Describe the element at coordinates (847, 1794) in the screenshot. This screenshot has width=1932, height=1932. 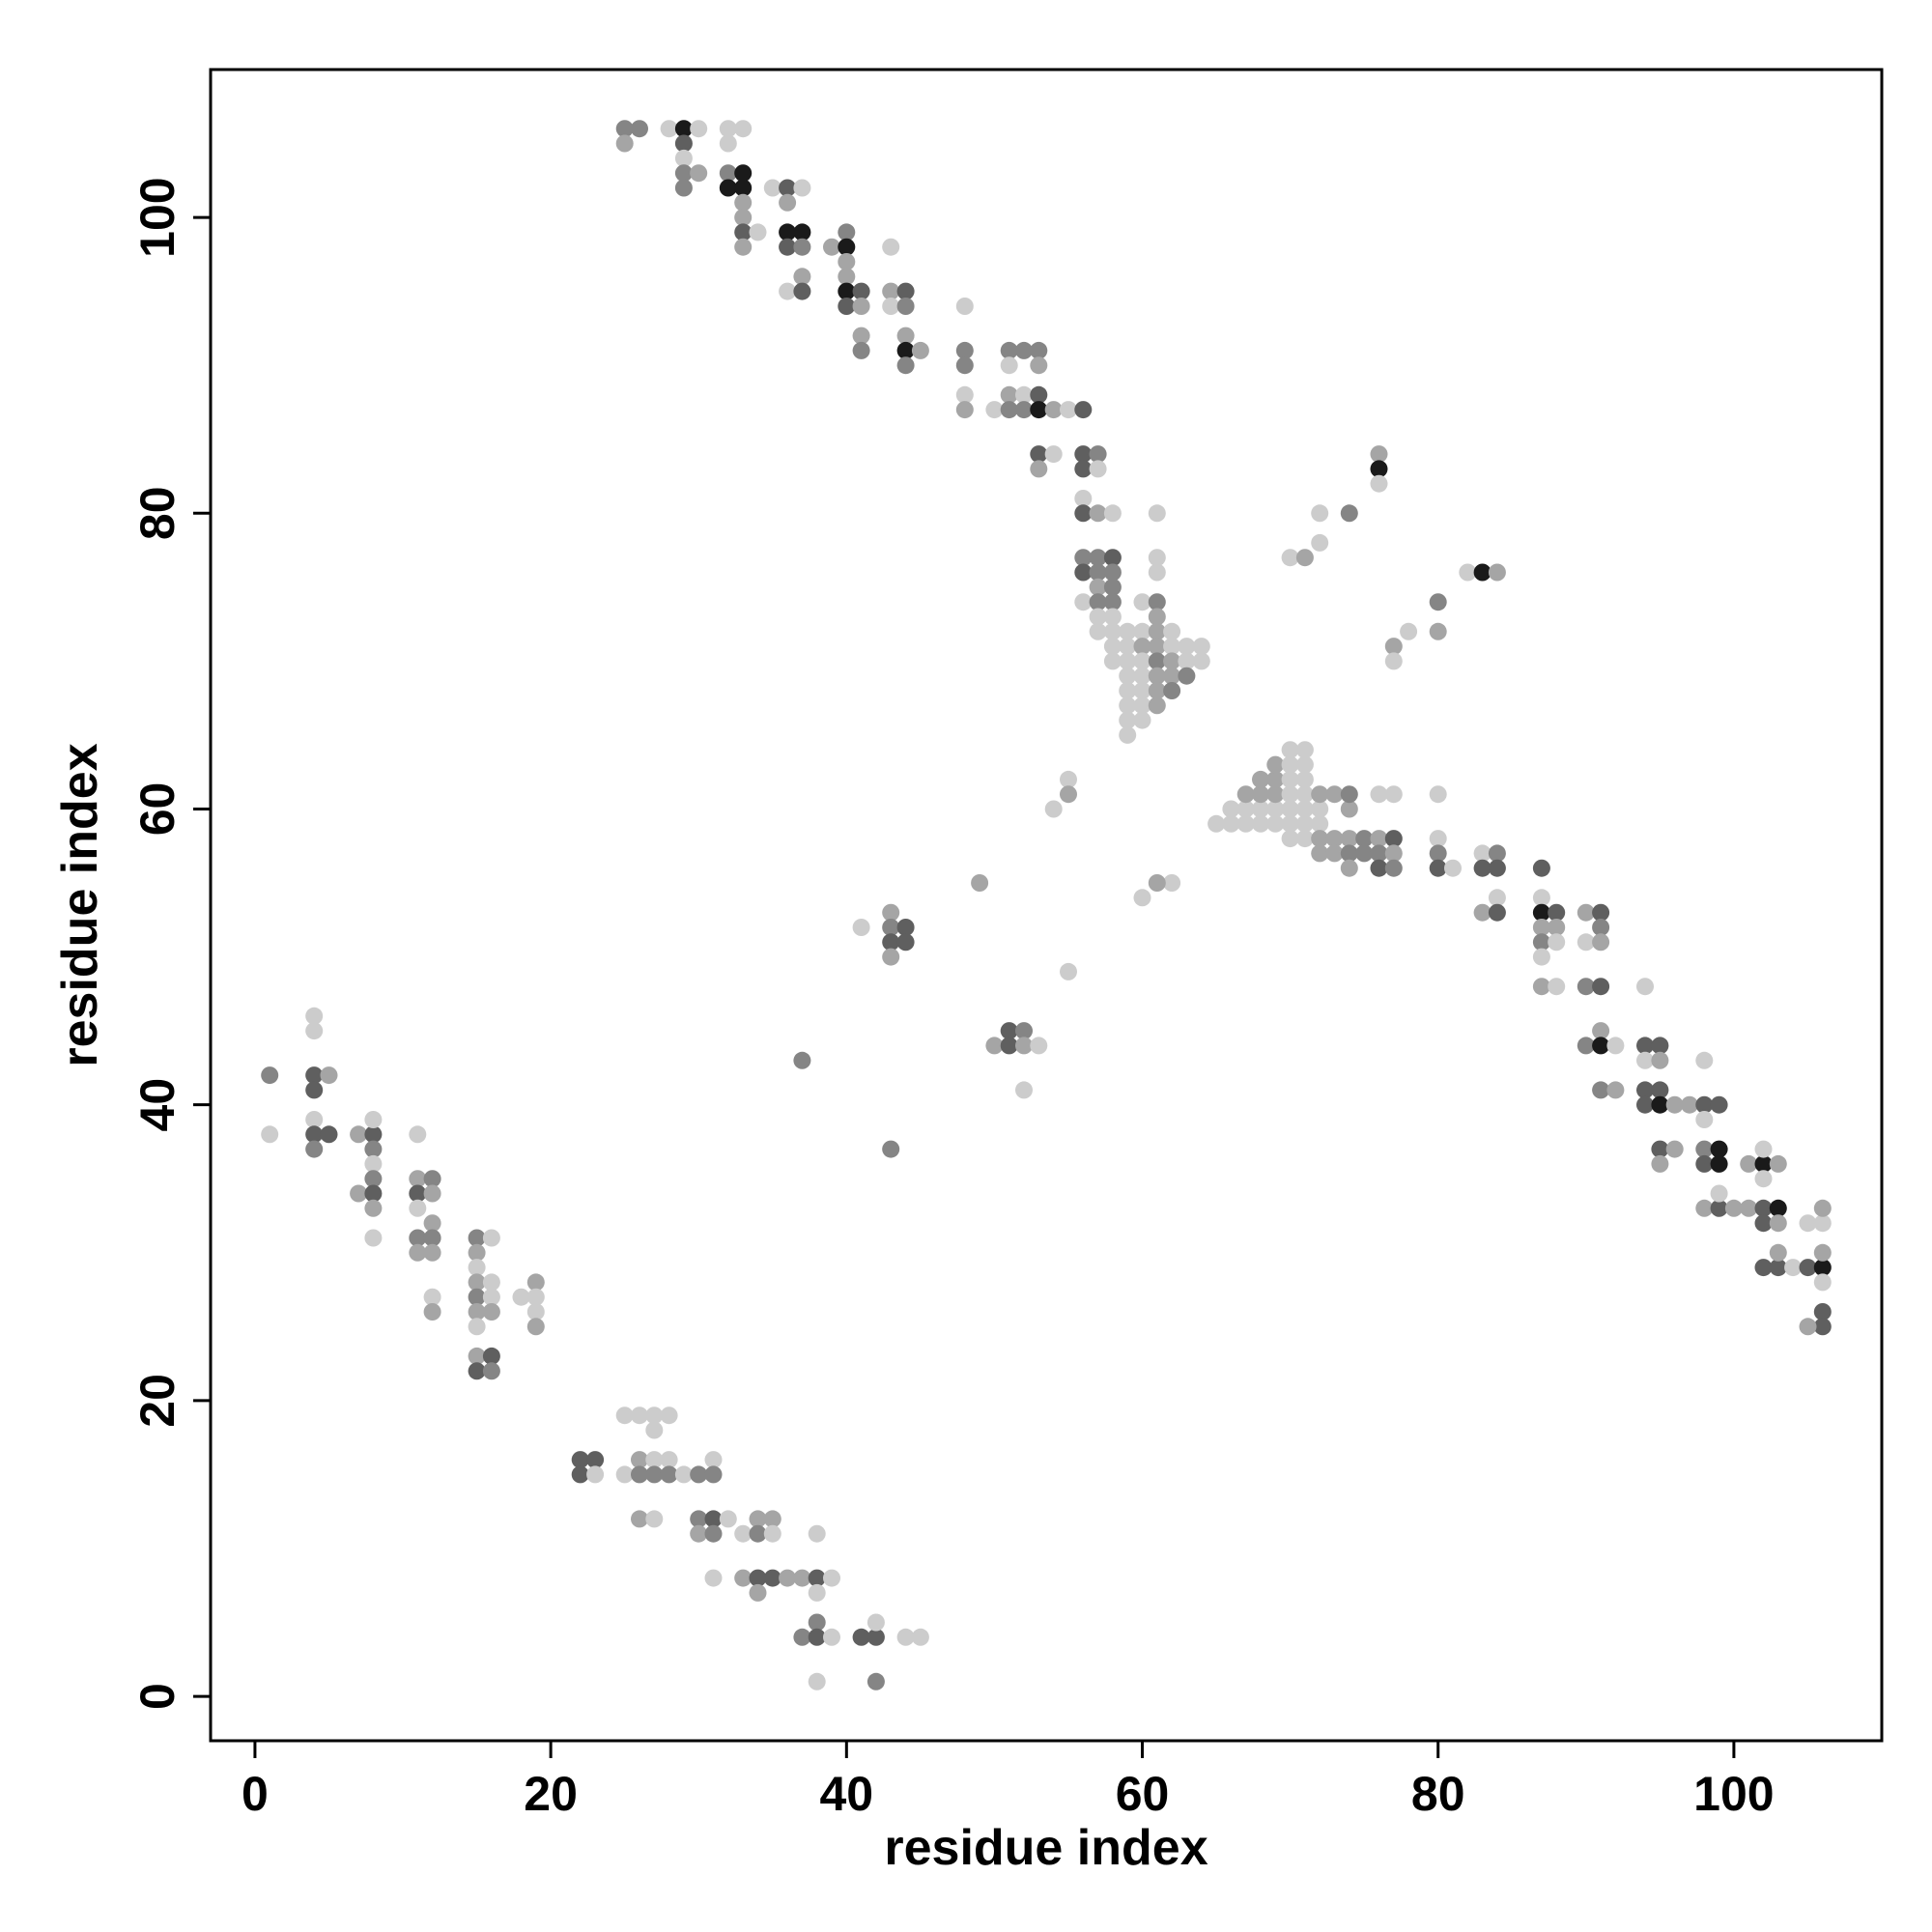
I see `x-tick-label: 40` at that location.